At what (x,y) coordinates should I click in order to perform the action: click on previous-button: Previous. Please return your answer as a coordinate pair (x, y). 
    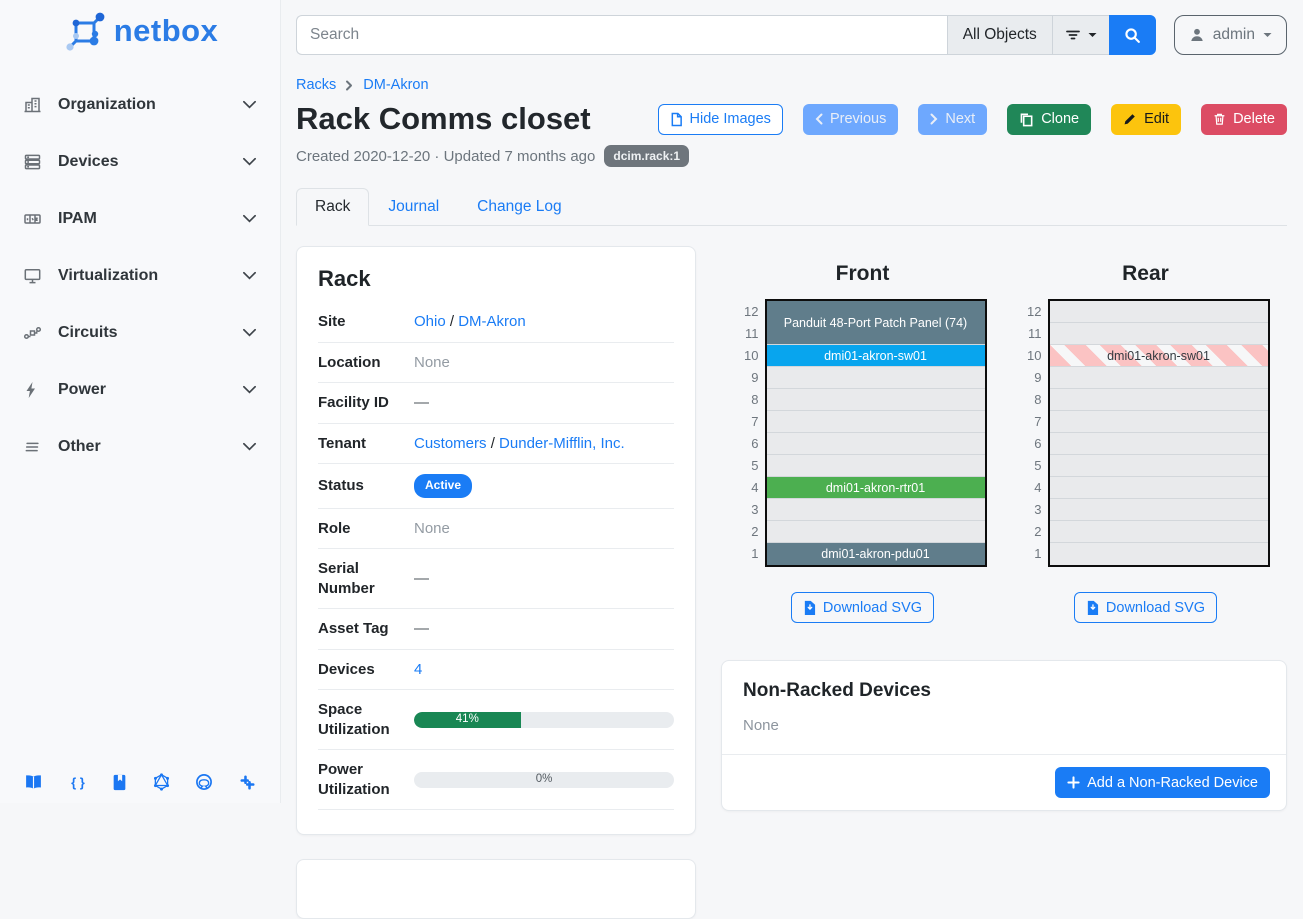
    Looking at the image, I should click on (850, 119).